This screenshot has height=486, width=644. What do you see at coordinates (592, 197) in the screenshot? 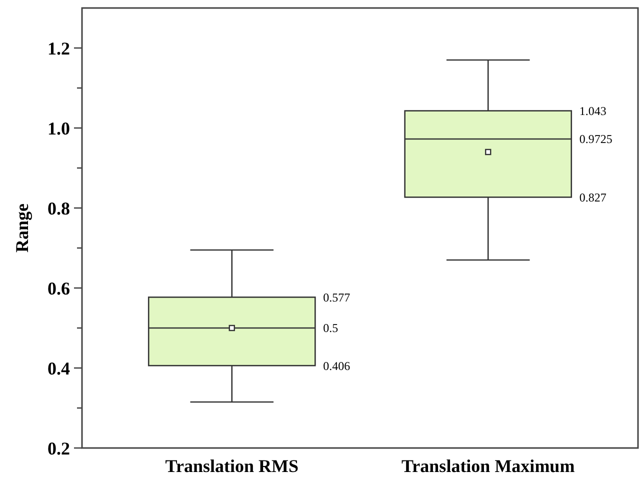
I see `annotation: 0.827` at bounding box center [592, 197].